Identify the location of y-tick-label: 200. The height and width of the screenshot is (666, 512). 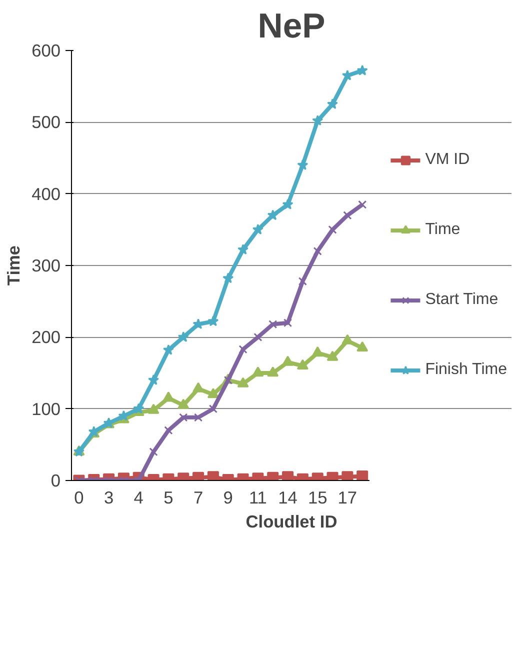
(46, 337).